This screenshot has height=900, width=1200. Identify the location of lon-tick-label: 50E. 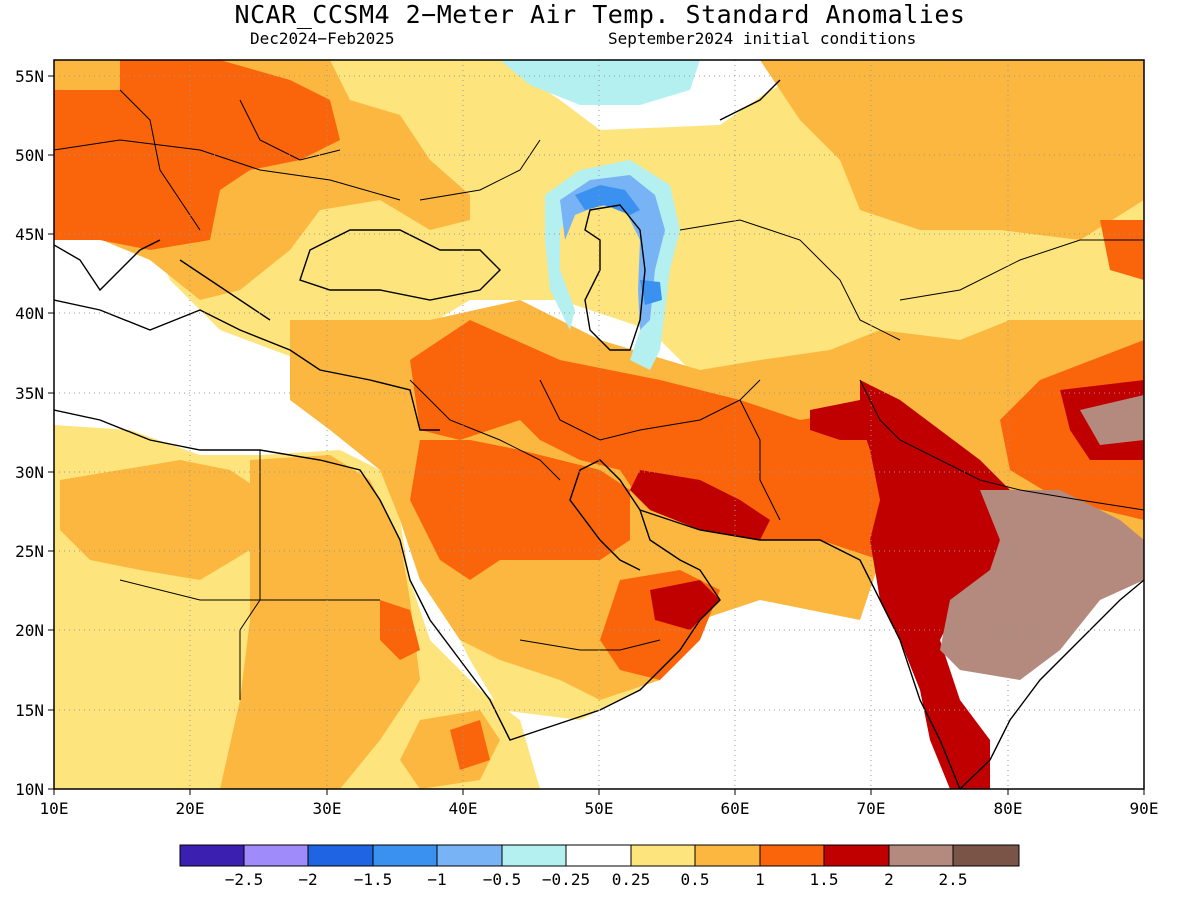
(599, 808).